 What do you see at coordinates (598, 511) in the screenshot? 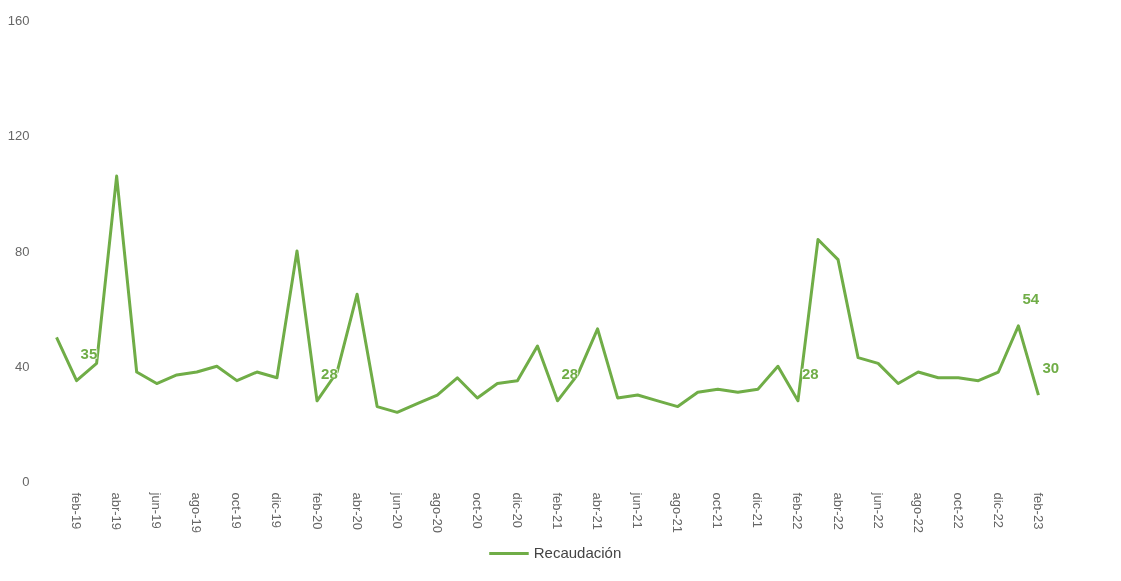
I see `x-tick-label: abr-21` at bounding box center [598, 511].